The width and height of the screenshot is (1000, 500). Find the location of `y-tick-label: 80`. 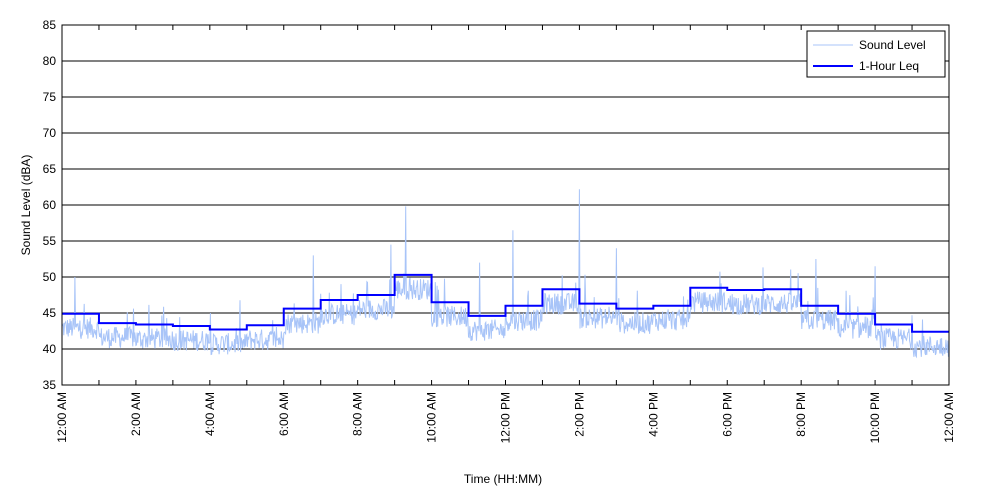

y-tick-label: 80 is located at coordinates (50, 61).